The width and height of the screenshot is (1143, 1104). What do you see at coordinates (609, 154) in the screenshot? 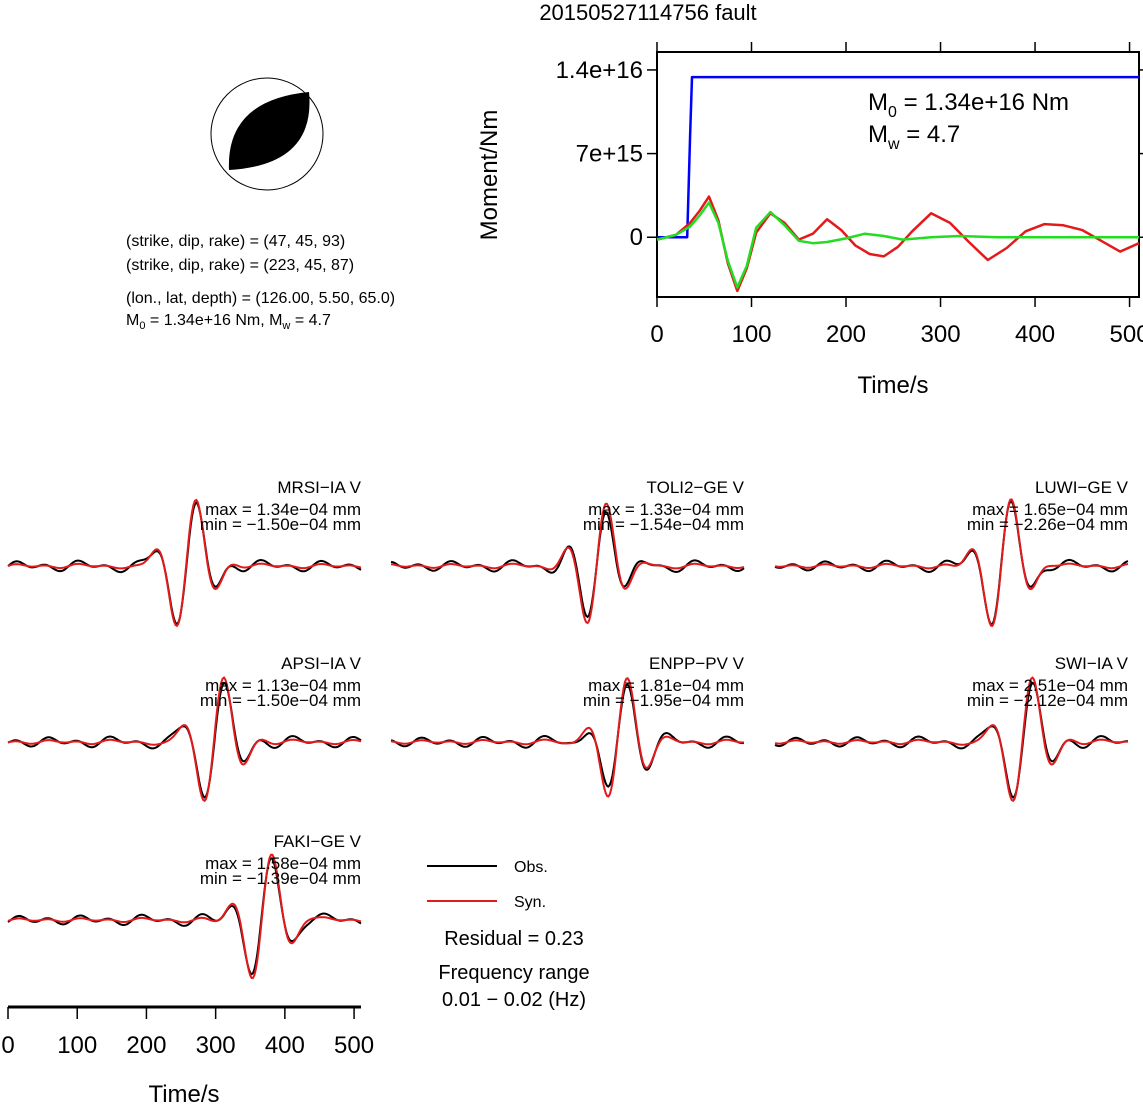
I see `moment-ytick-label: 7e+15` at bounding box center [609, 154].